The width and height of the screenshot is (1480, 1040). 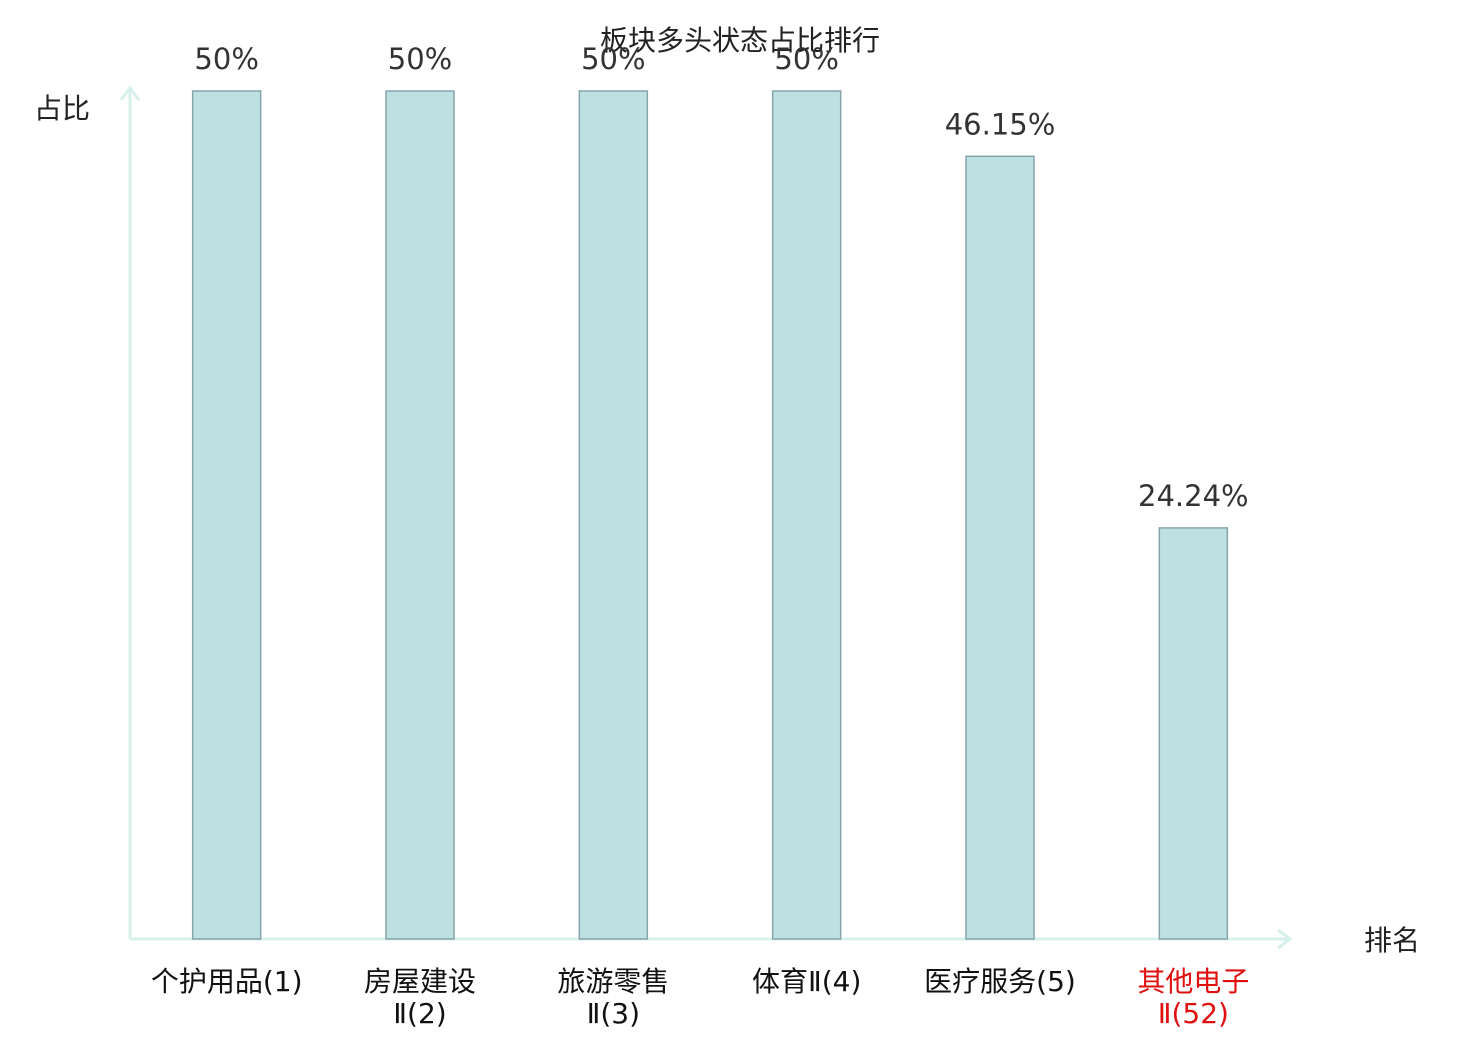 What do you see at coordinates (1000, 981) in the screenshot?
I see `x-tick-label: 医疗服务(5)` at bounding box center [1000, 981].